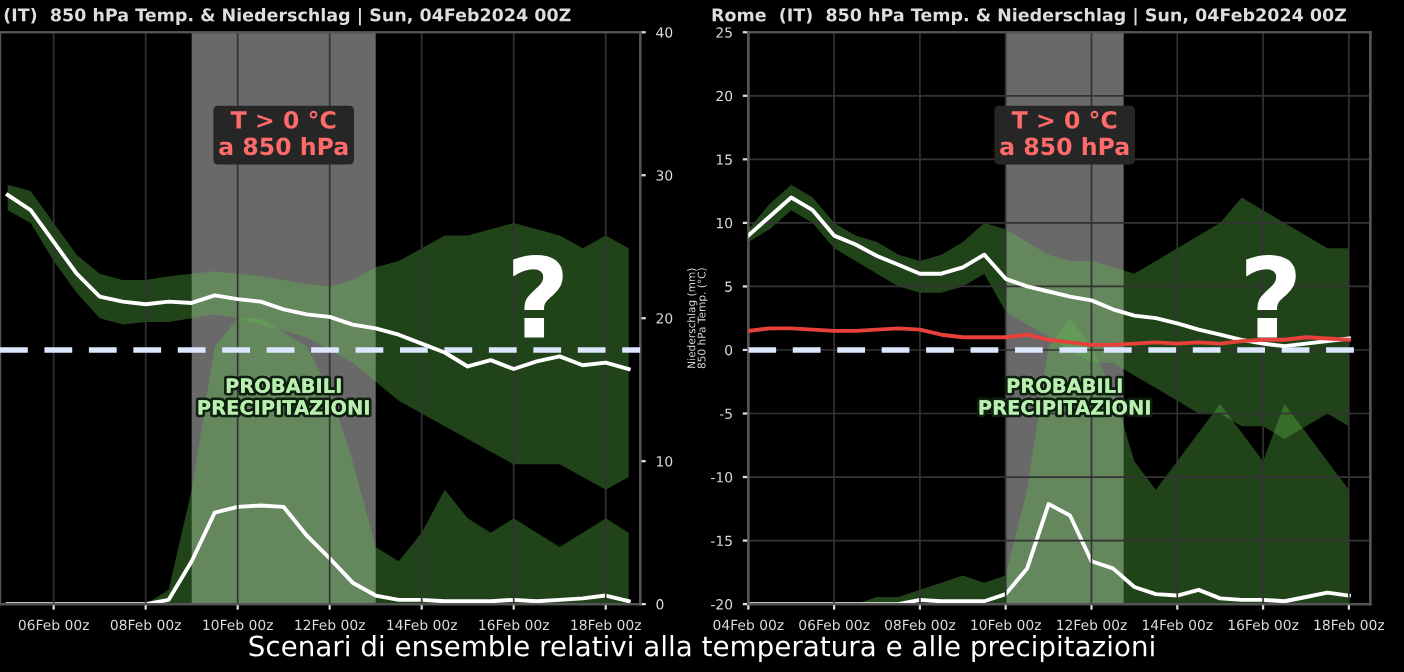 This screenshot has height=672, width=1404. Describe the element at coordinates (287, 16) in the screenshot. I see `chart-title: (IT) 850 hPa Temp. & Niederschlag | Sun, 04Feb2024 00Z` at that location.